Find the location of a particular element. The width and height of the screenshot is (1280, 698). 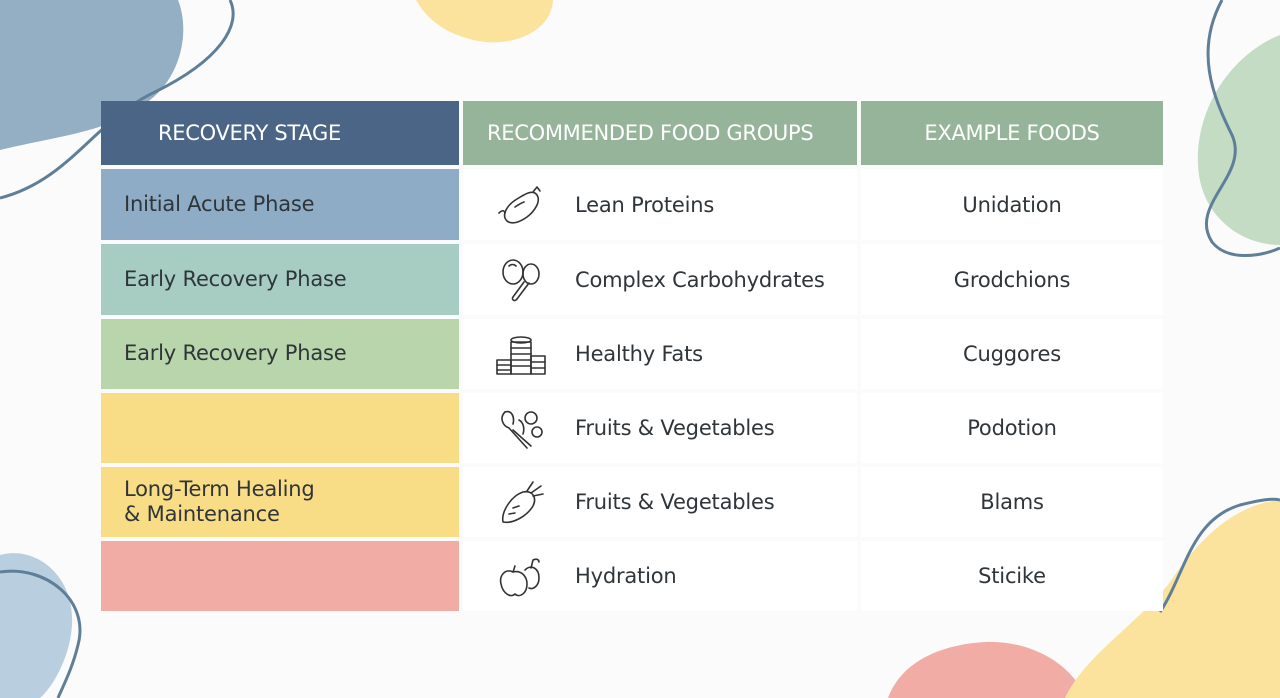

food-group-cell: Hydration is located at coordinates (660, 576).